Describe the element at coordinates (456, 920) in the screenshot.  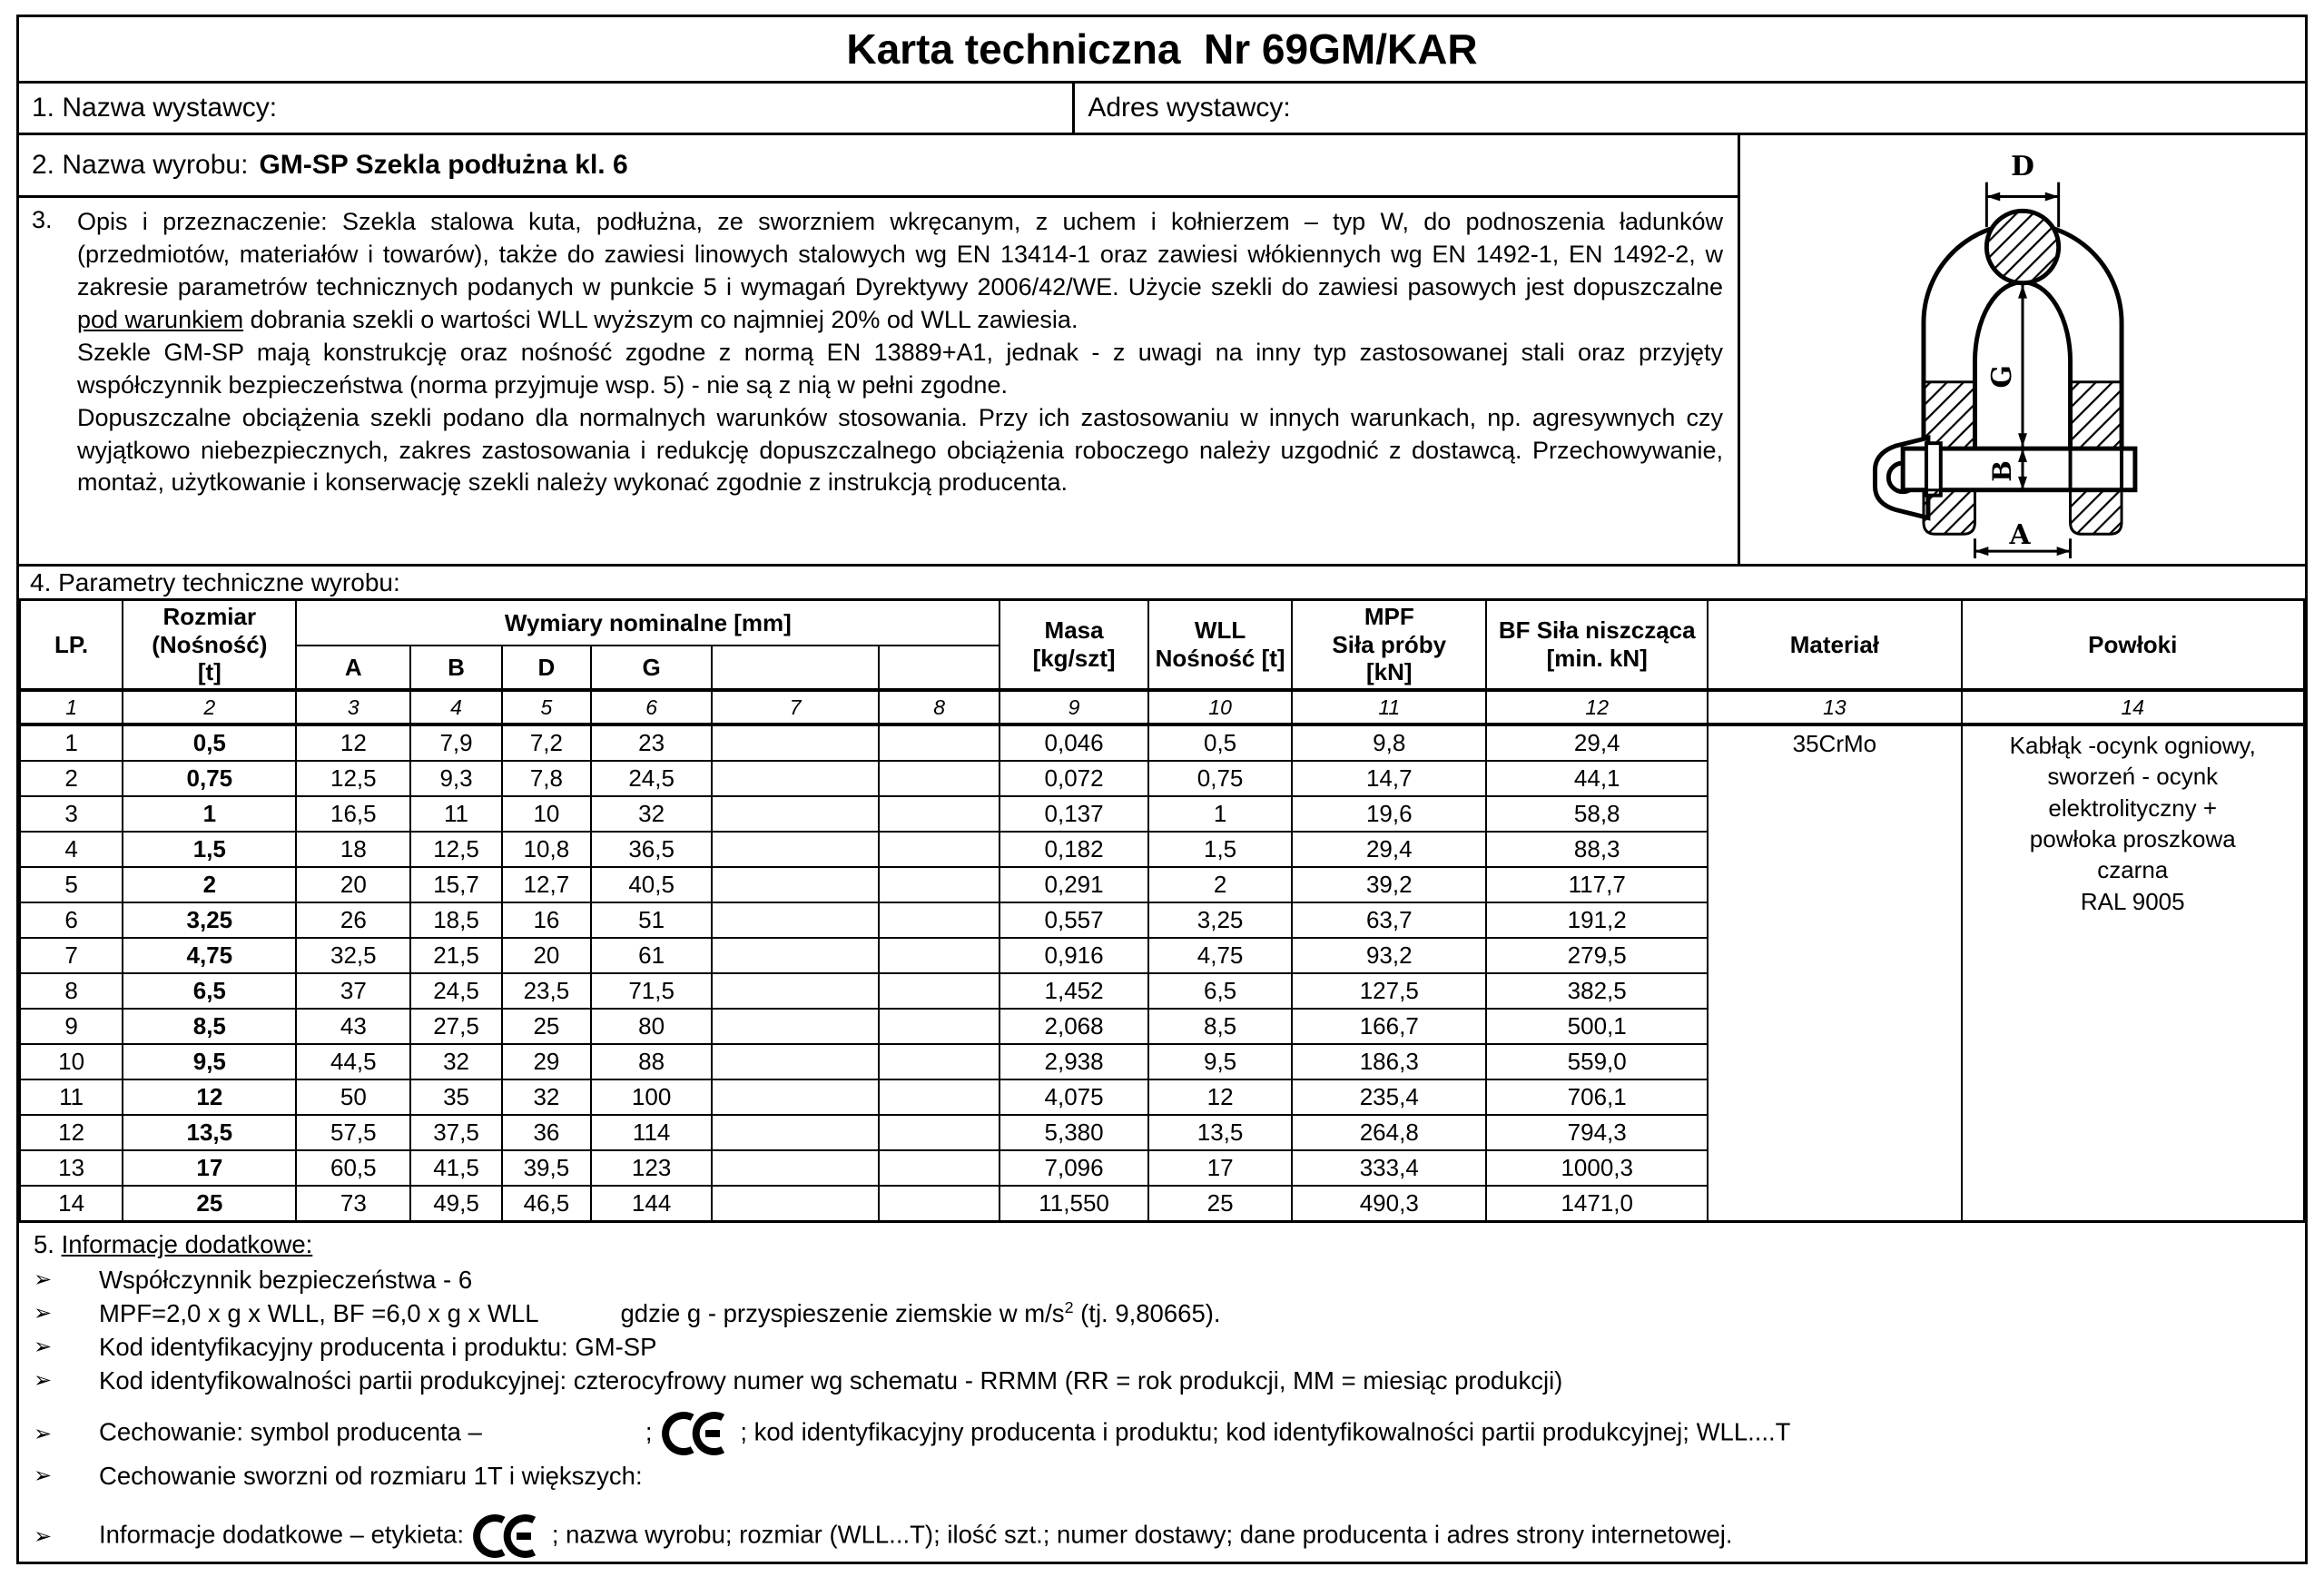
I see `cell-b: 18,5` at that location.